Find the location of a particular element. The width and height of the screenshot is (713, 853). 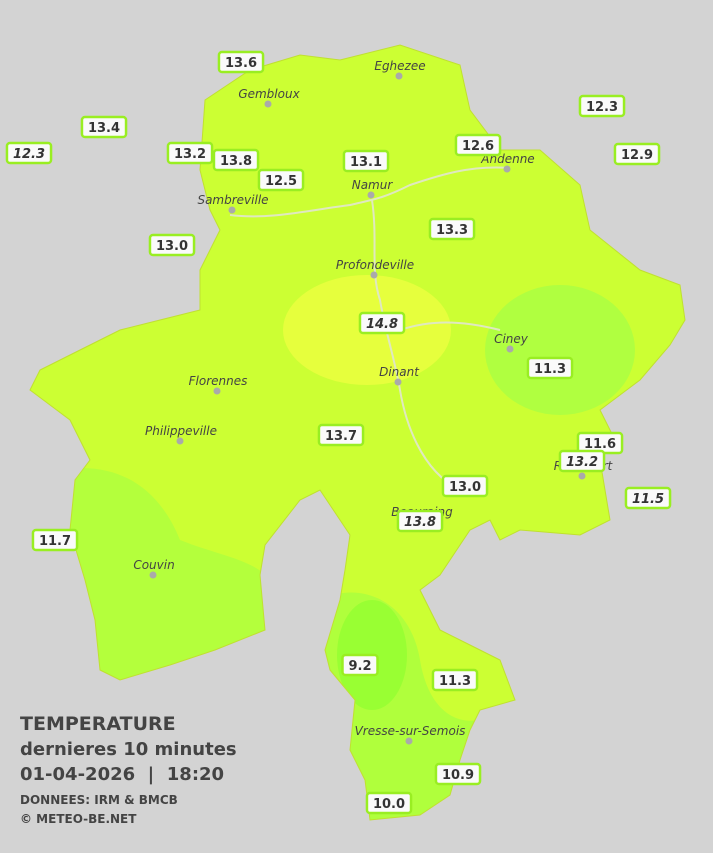

station-value: 13.4 is located at coordinates (104, 128).